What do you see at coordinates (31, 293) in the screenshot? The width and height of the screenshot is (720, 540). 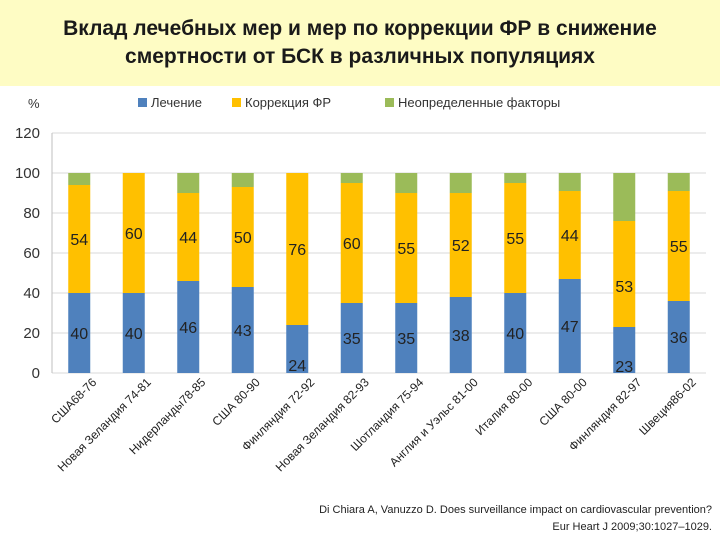 I see `y-tick-label: 40` at bounding box center [31, 293].